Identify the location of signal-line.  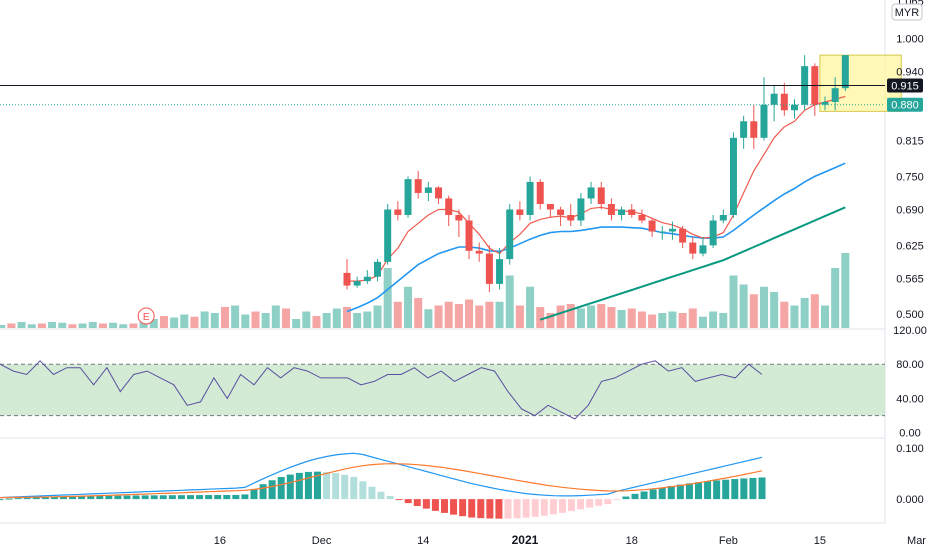
(381, 481).